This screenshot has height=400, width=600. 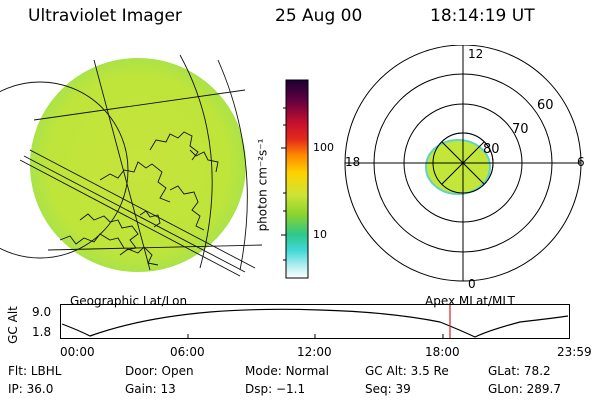 I want to click on auroral-oval-emission, so click(x=458, y=167).